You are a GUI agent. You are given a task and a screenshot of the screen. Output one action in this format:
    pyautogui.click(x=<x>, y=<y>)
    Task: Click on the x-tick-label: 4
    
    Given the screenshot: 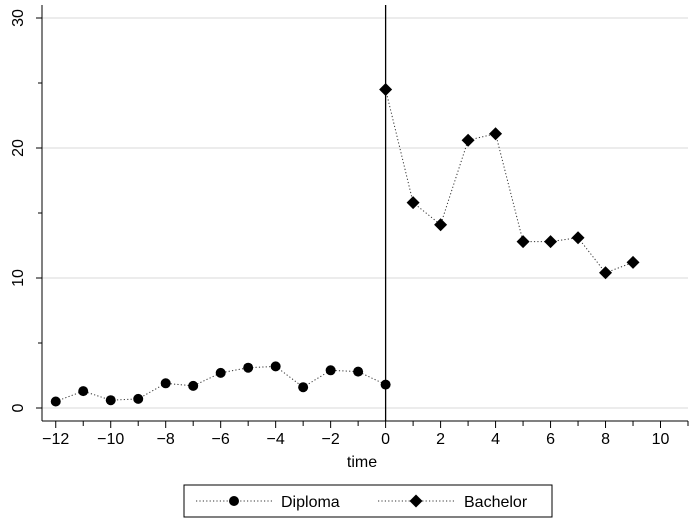 What is the action you would take?
    pyautogui.click(x=495, y=439)
    